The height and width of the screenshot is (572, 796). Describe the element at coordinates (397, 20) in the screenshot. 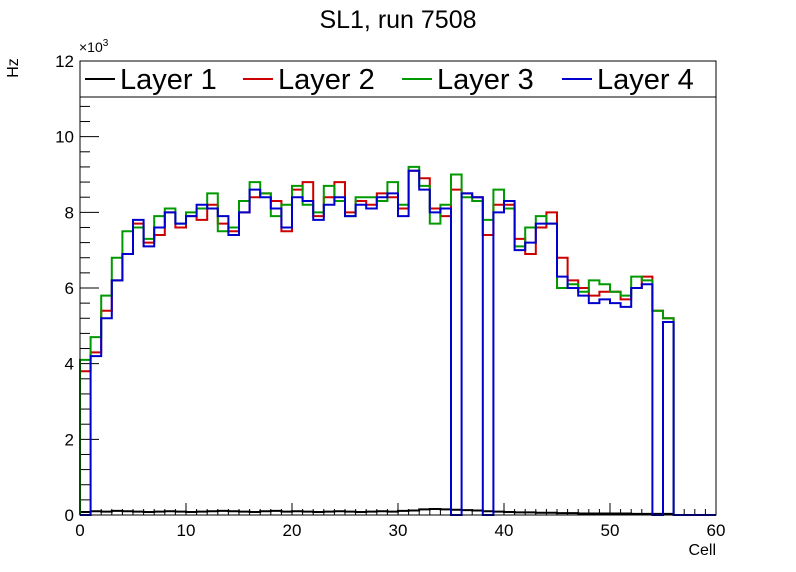

I see `chart-title: SL1, run 7508` at that location.